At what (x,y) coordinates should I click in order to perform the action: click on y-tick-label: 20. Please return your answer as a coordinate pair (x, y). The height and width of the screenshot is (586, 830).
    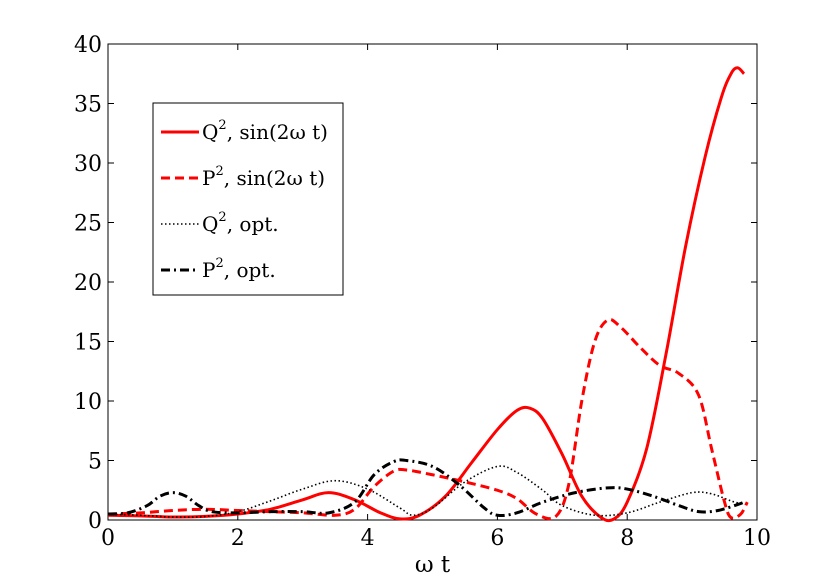
    Looking at the image, I should click on (88, 283).